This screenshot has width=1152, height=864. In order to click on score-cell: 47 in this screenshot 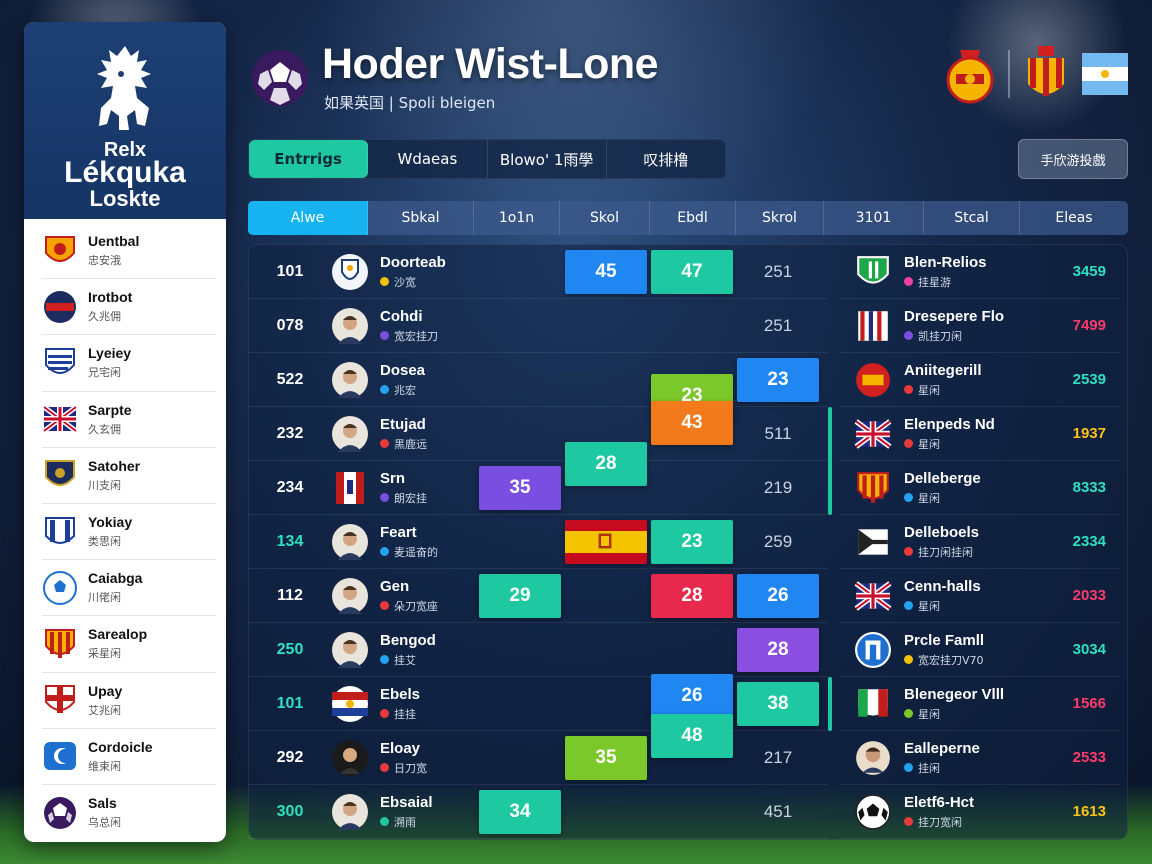, I will do `click(692, 272)`.